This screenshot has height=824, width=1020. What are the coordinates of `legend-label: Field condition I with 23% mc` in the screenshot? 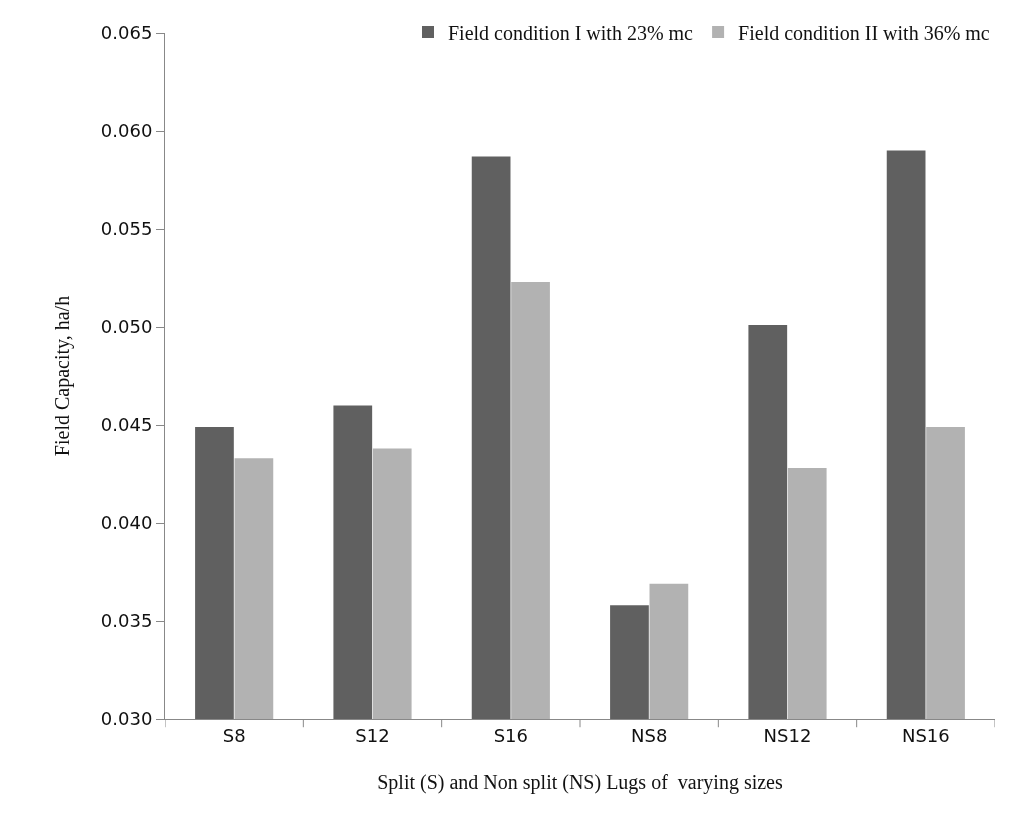 It's located at (571, 32).